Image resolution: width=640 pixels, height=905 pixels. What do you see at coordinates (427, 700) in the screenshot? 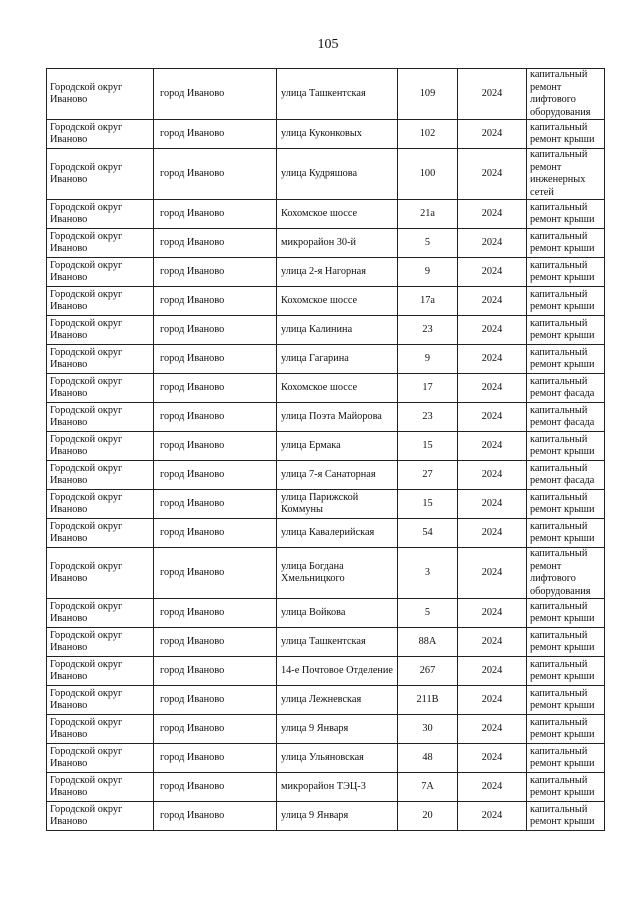
I see `house-number-cell: 211В` at bounding box center [427, 700].